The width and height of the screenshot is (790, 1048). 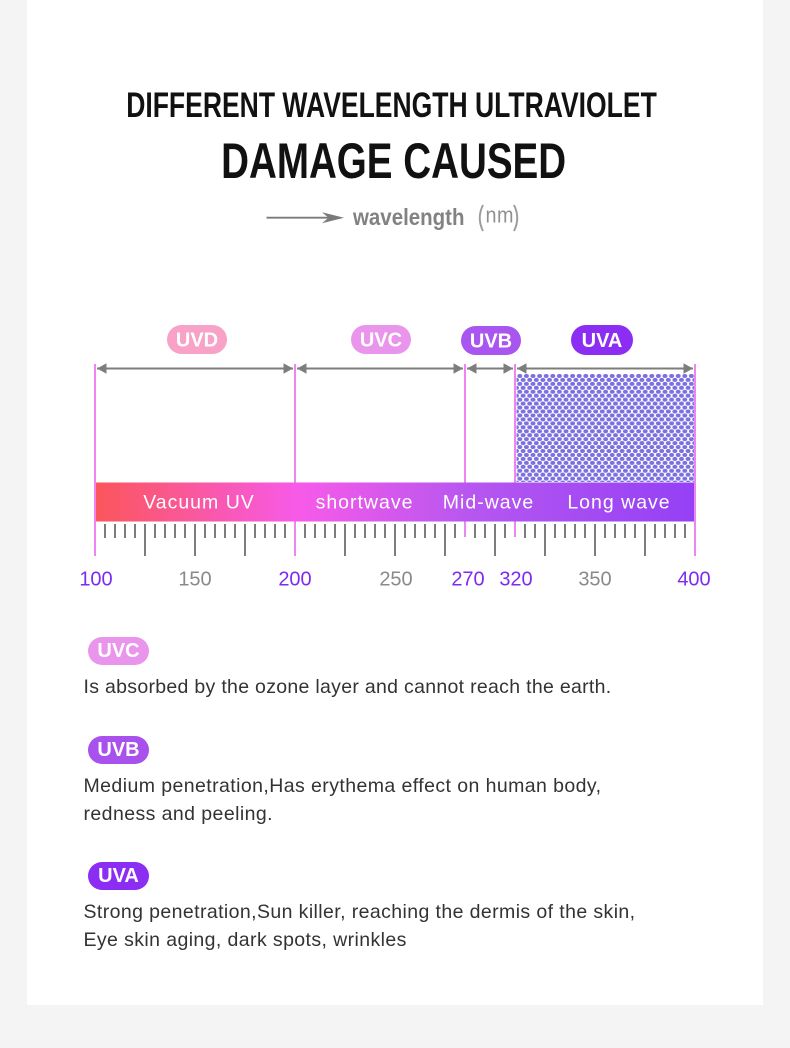 What do you see at coordinates (693, 580) in the screenshot?
I see `svg-text: 400` at bounding box center [693, 580].